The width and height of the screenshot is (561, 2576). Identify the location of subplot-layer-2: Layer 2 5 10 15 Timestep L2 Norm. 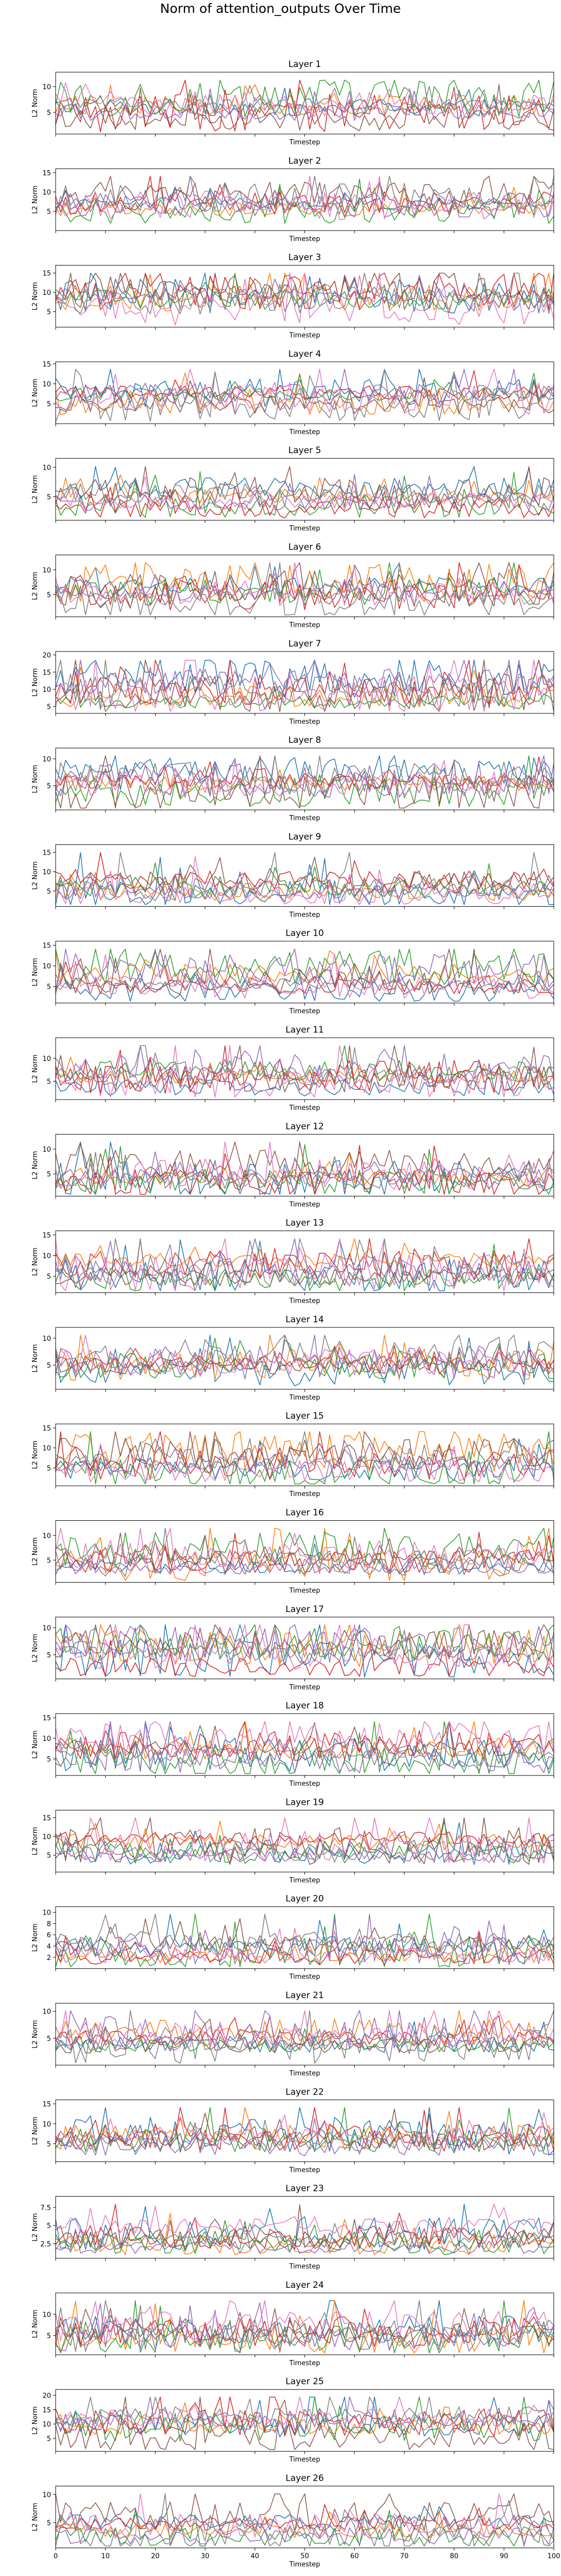
(292, 200).